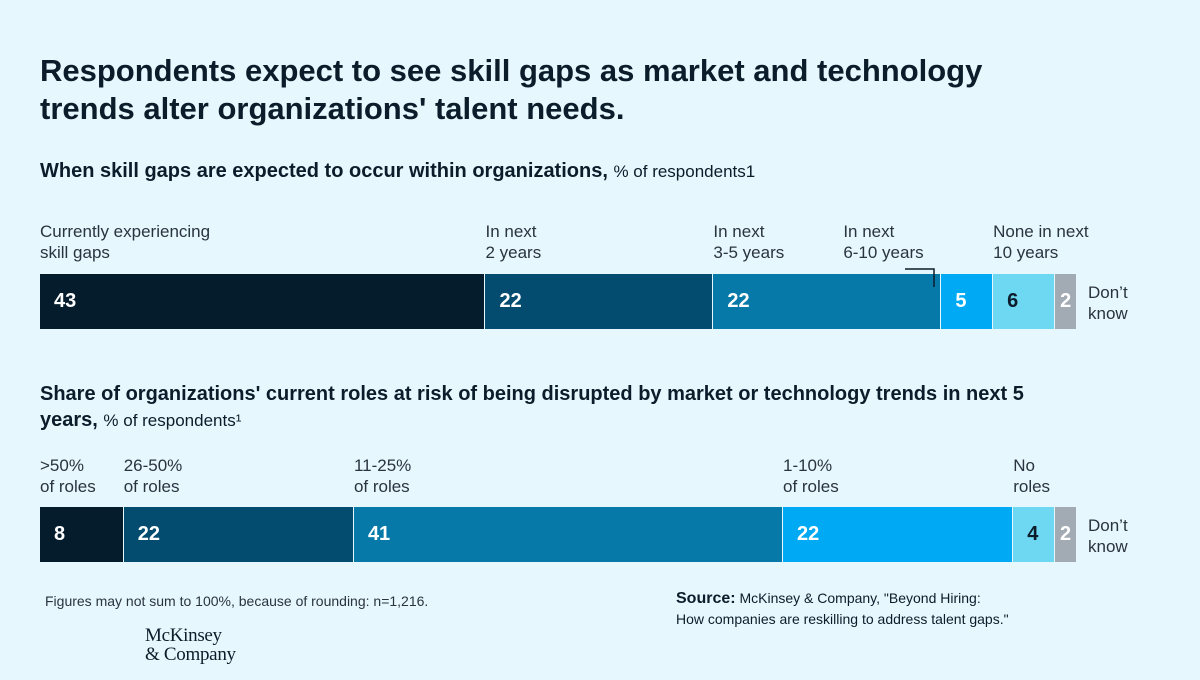  What do you see at coordinates (513, 242) in the screenshot?
I see `chart1-category-label: In next 2 years` at bounding box center [513, 242].